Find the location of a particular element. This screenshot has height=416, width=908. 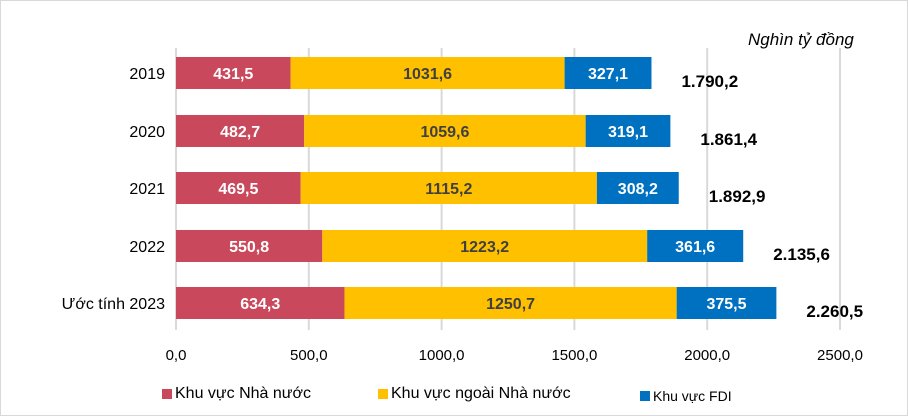

total-label: 1.892,9 is located at coordinates (737, 196).